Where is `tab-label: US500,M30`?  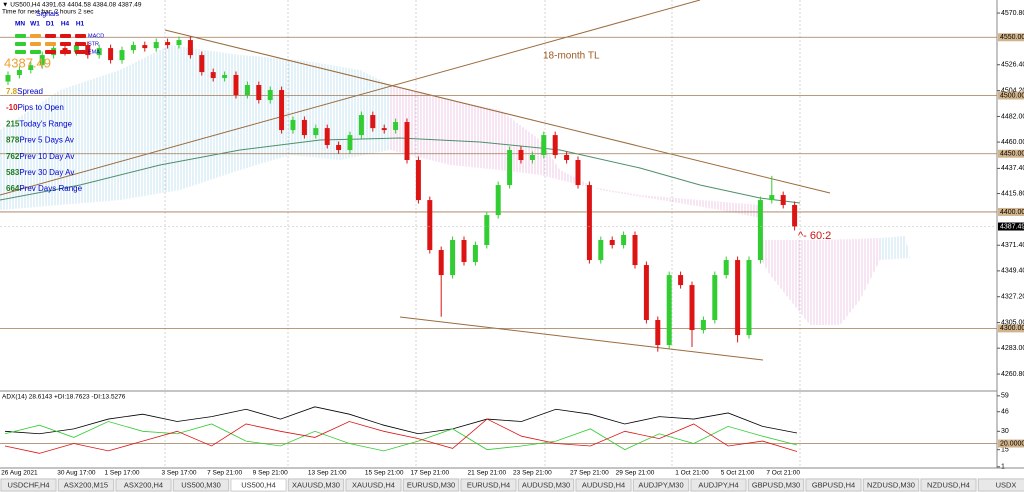
tab-label: US500,M30 is located at coordinates (201, 484).